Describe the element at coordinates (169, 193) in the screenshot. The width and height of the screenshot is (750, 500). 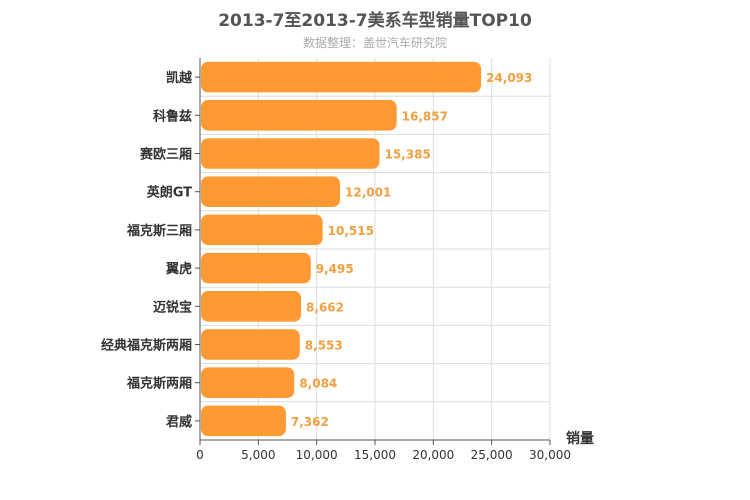
I see `category-label: 英朗GT` at that location.